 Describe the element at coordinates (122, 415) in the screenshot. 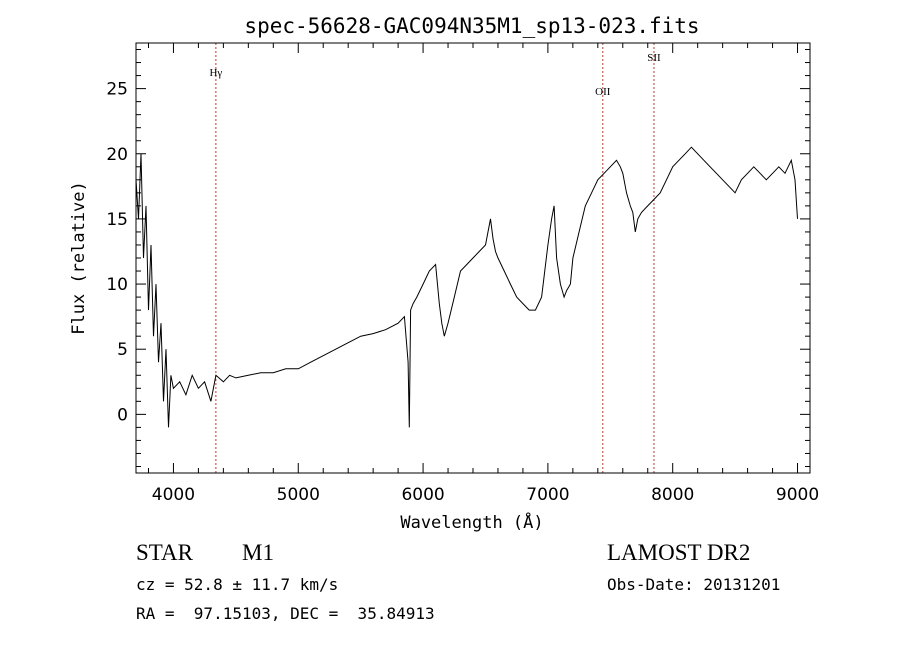

I see `y-tick-label: 0` at that location.